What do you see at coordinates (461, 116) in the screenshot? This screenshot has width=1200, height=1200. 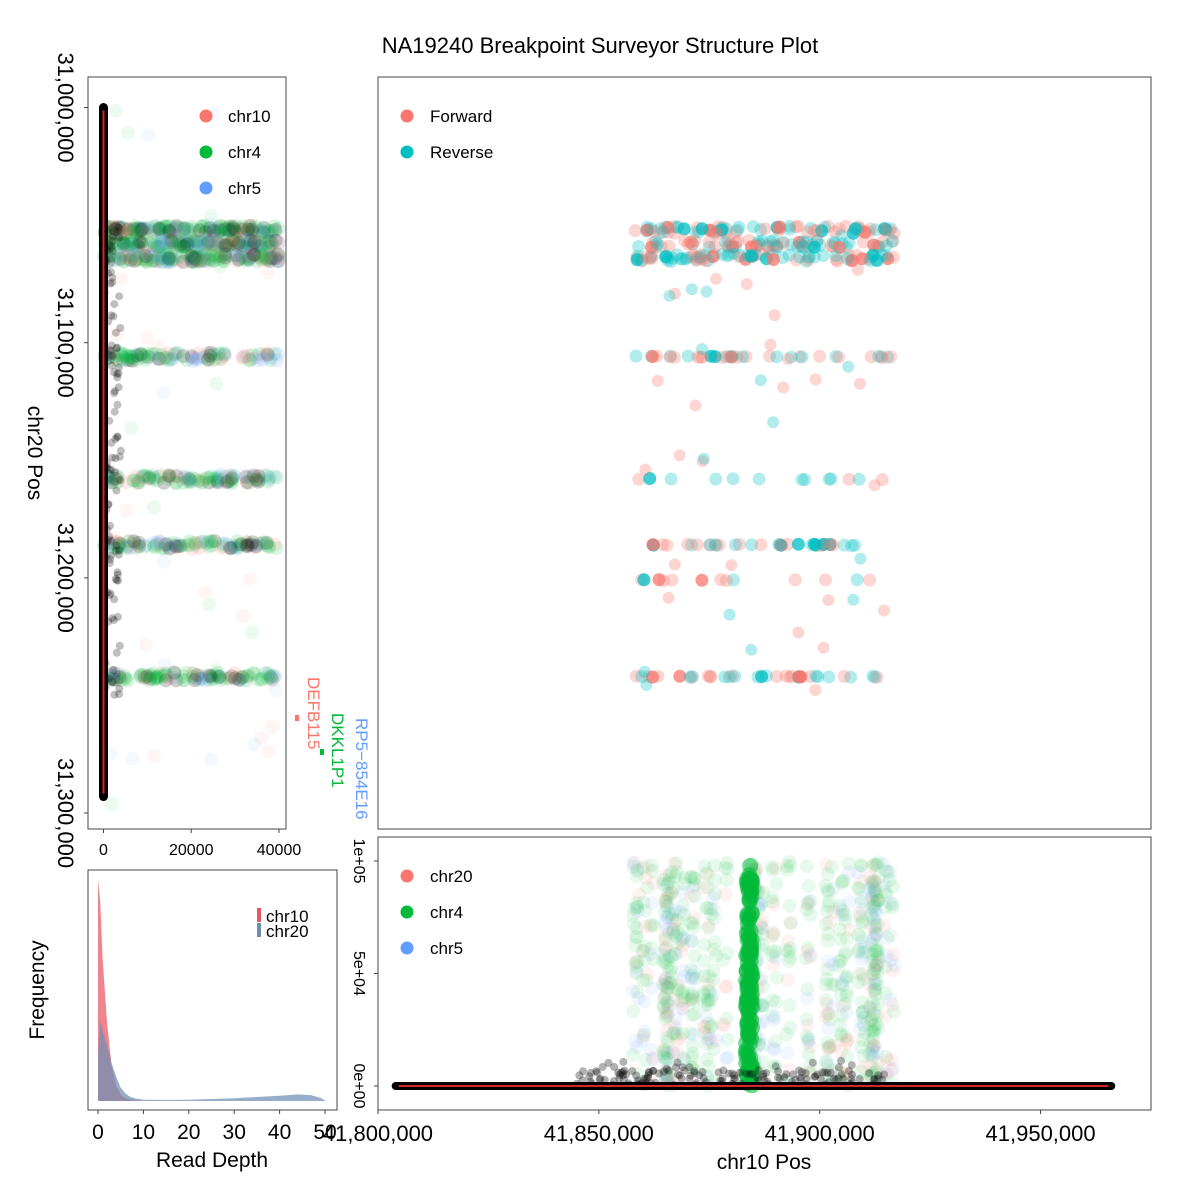 I see `legend-label-Forward: Forward` at bounding box center [461, 116].